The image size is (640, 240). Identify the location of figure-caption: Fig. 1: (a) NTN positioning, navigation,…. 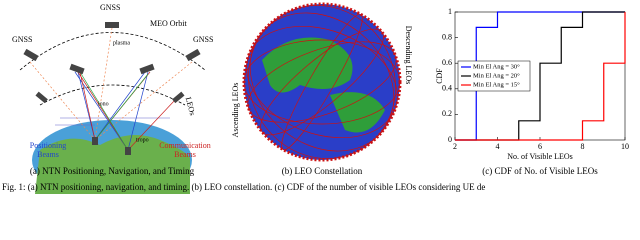
(243, 187).